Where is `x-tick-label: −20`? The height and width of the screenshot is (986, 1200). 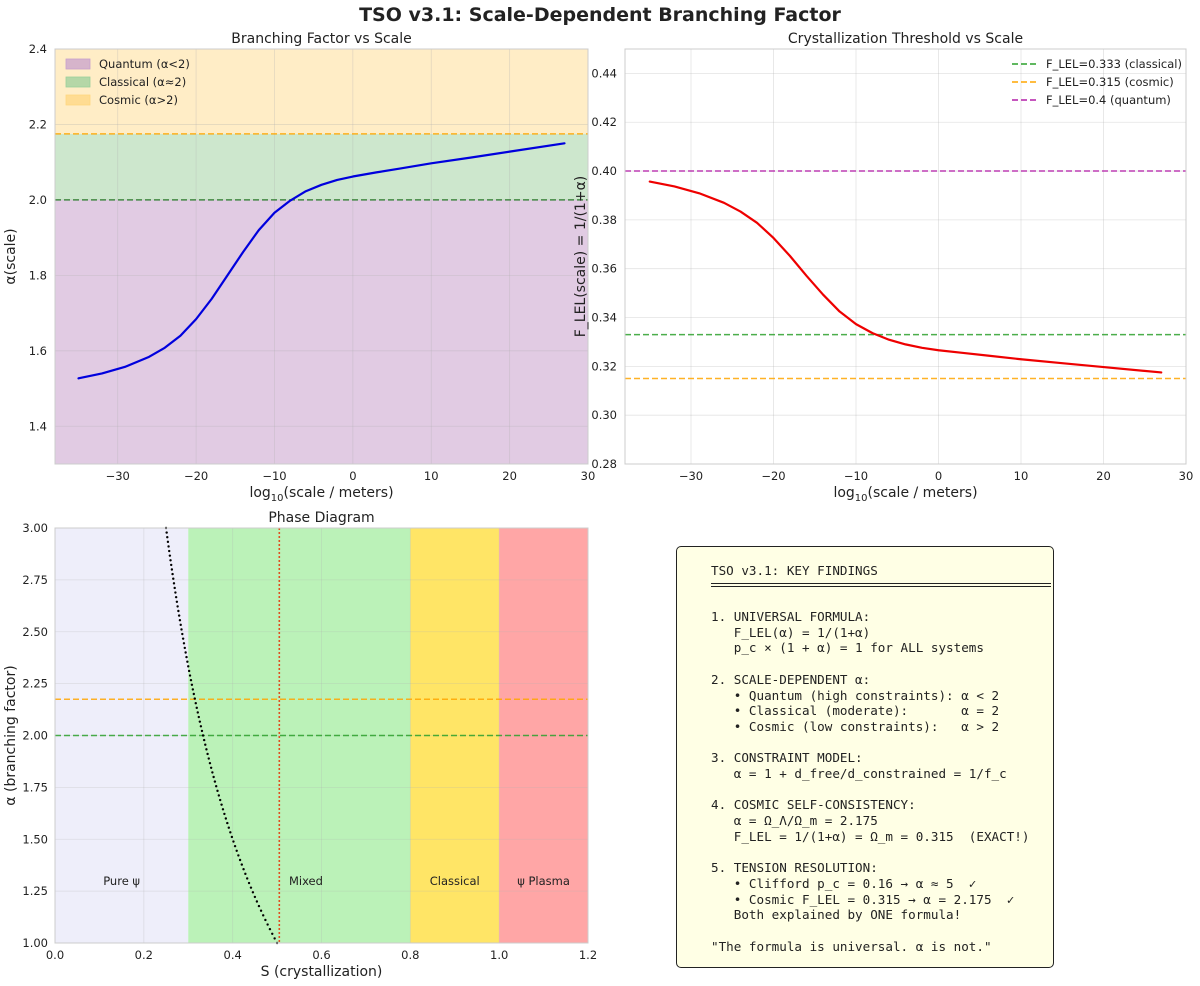
x-tick-label: −20 is located at coordinates (196, 476).